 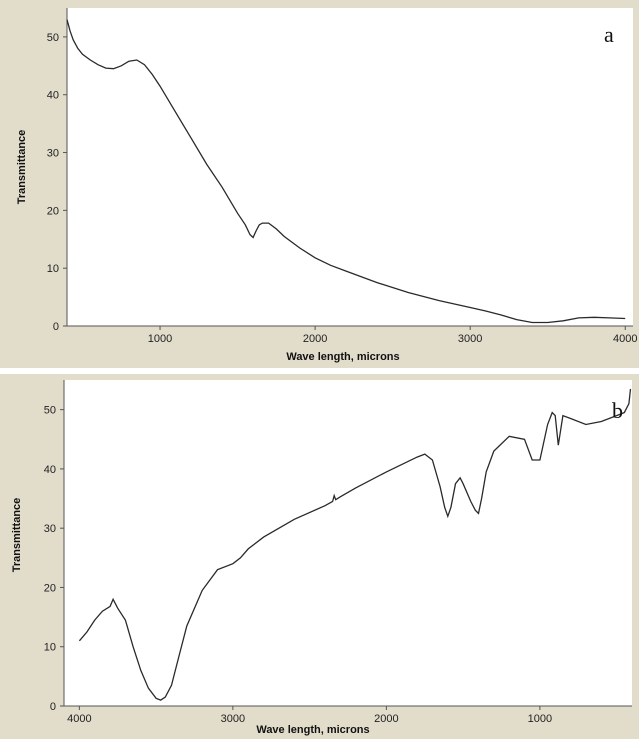 I want to click on panel-b-y-tick-label: 10, so click(x=50, y=648).